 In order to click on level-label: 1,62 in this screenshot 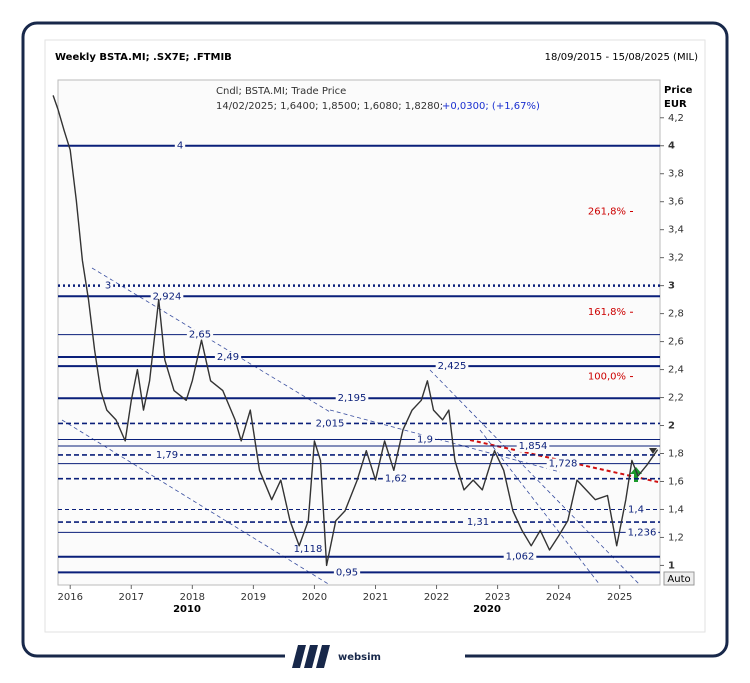, I will do `click(396, 479)`.